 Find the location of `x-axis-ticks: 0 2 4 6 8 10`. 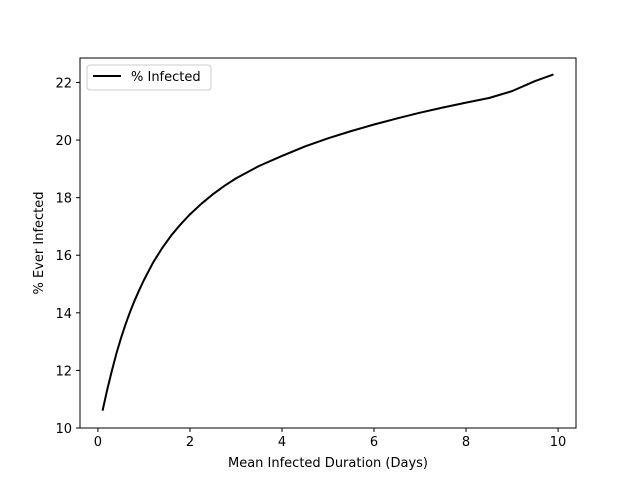

x-axis-ticks: 0 2 4 6 8 10 is located at coordinates (330, 439).